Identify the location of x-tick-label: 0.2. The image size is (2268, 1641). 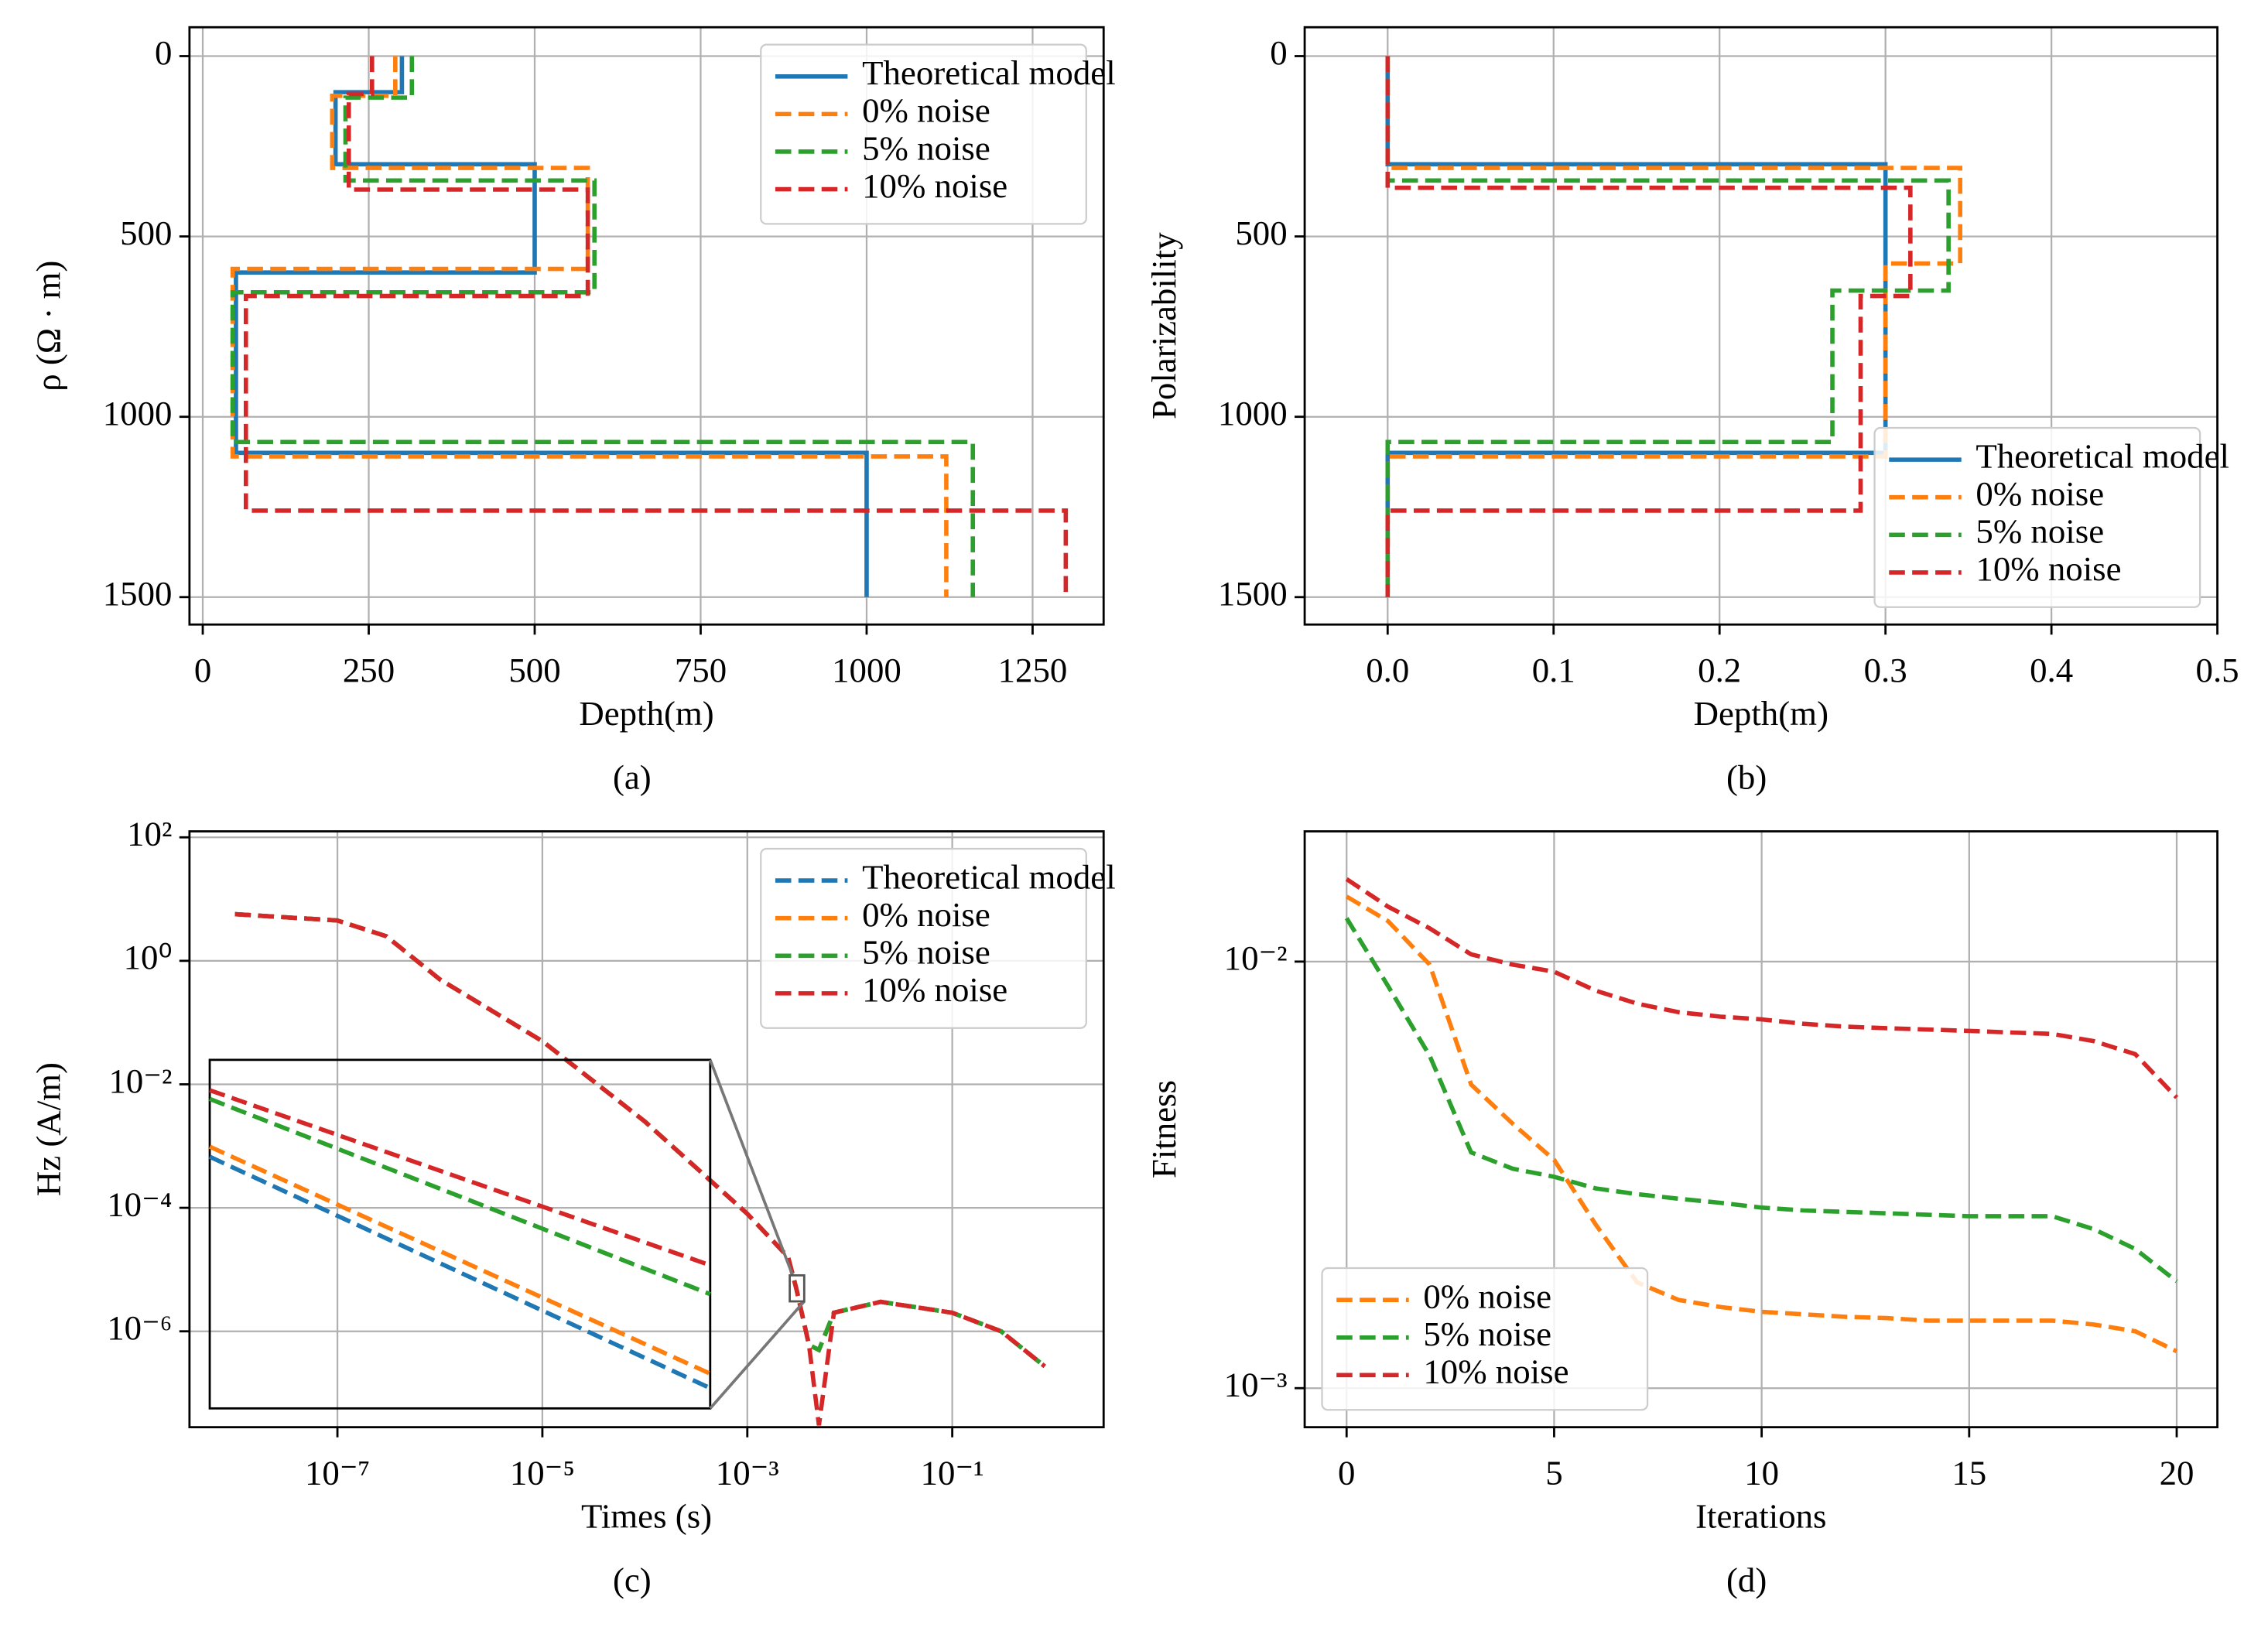
(1719, 670).